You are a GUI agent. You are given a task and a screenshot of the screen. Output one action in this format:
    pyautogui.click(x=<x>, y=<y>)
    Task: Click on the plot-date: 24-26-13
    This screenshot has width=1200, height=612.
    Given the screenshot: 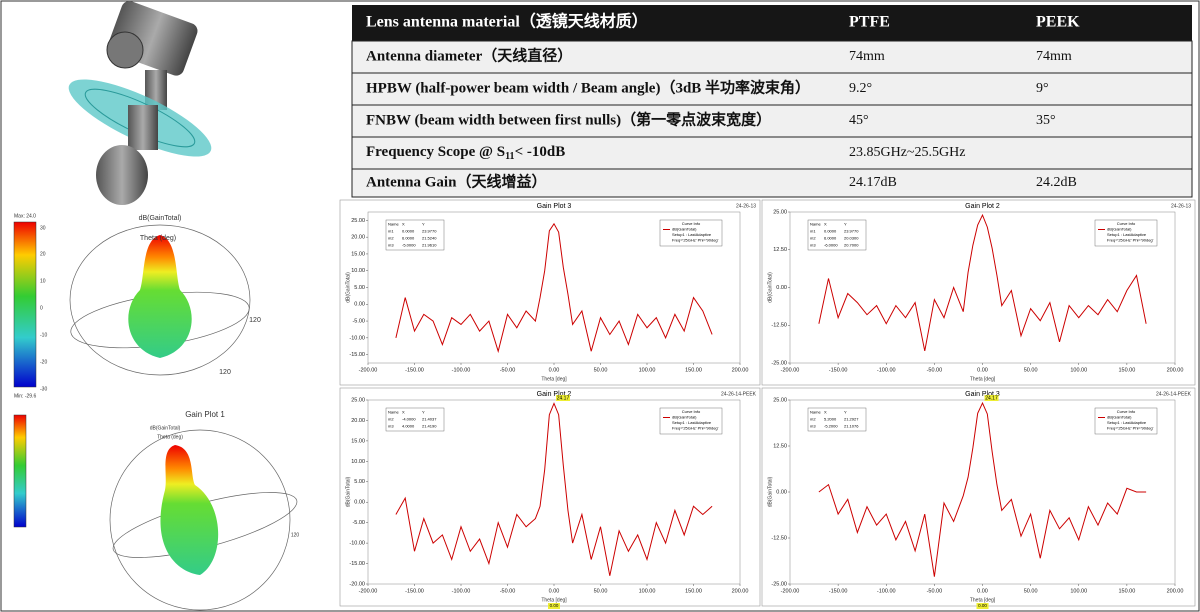 What is the action you would take?
    pyautogui.click(x=746, y=206)
    